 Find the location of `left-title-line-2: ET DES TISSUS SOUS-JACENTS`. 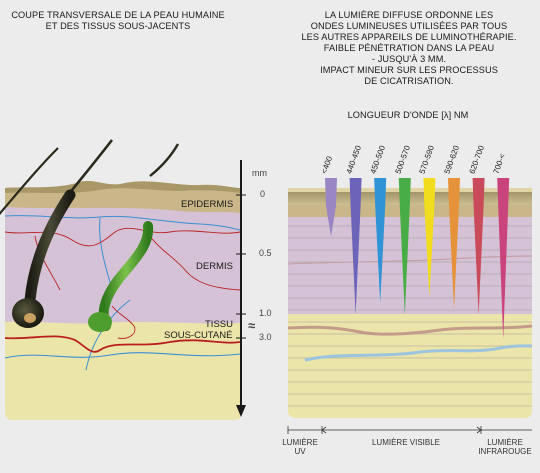

left-title-line-2: ET DES TISSUS SOUS-JACENTS is located at coordinates (118, 26).